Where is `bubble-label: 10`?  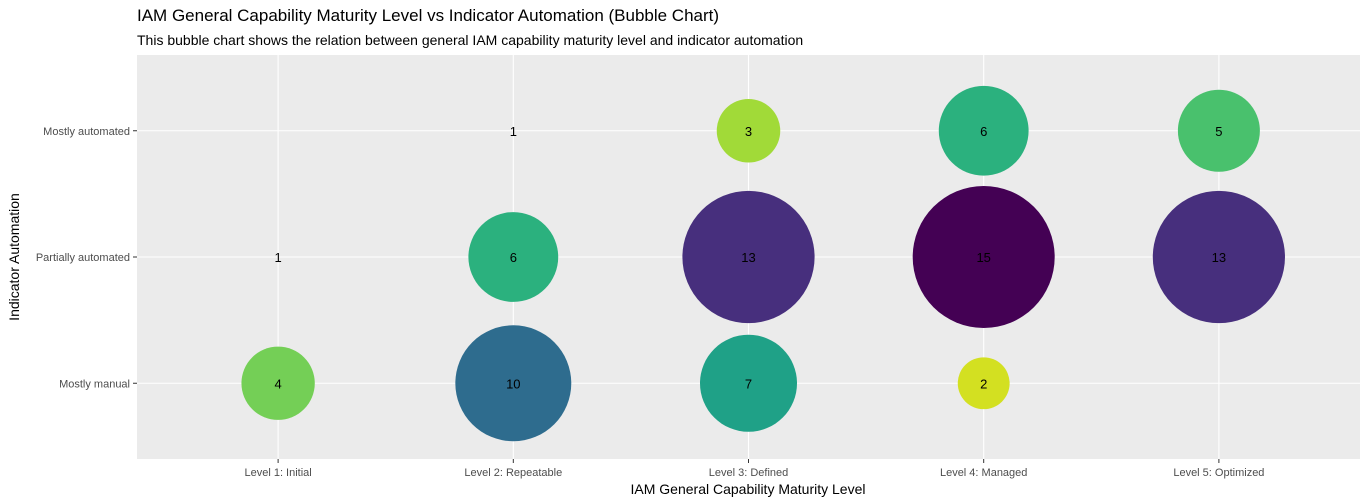
bubble-label: 10 is located at coordinates (513, 383).